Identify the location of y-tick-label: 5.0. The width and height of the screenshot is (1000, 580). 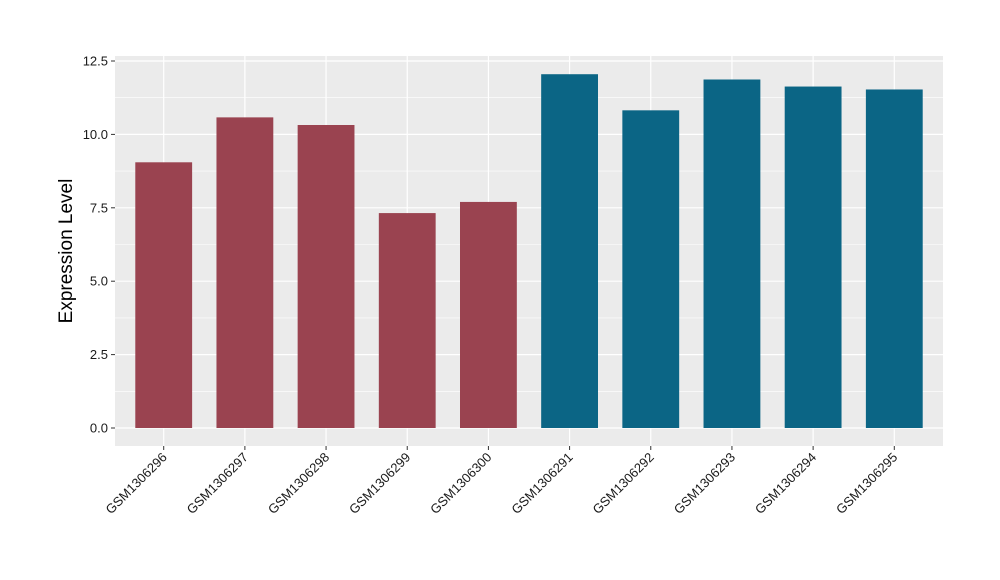
(99, 281).